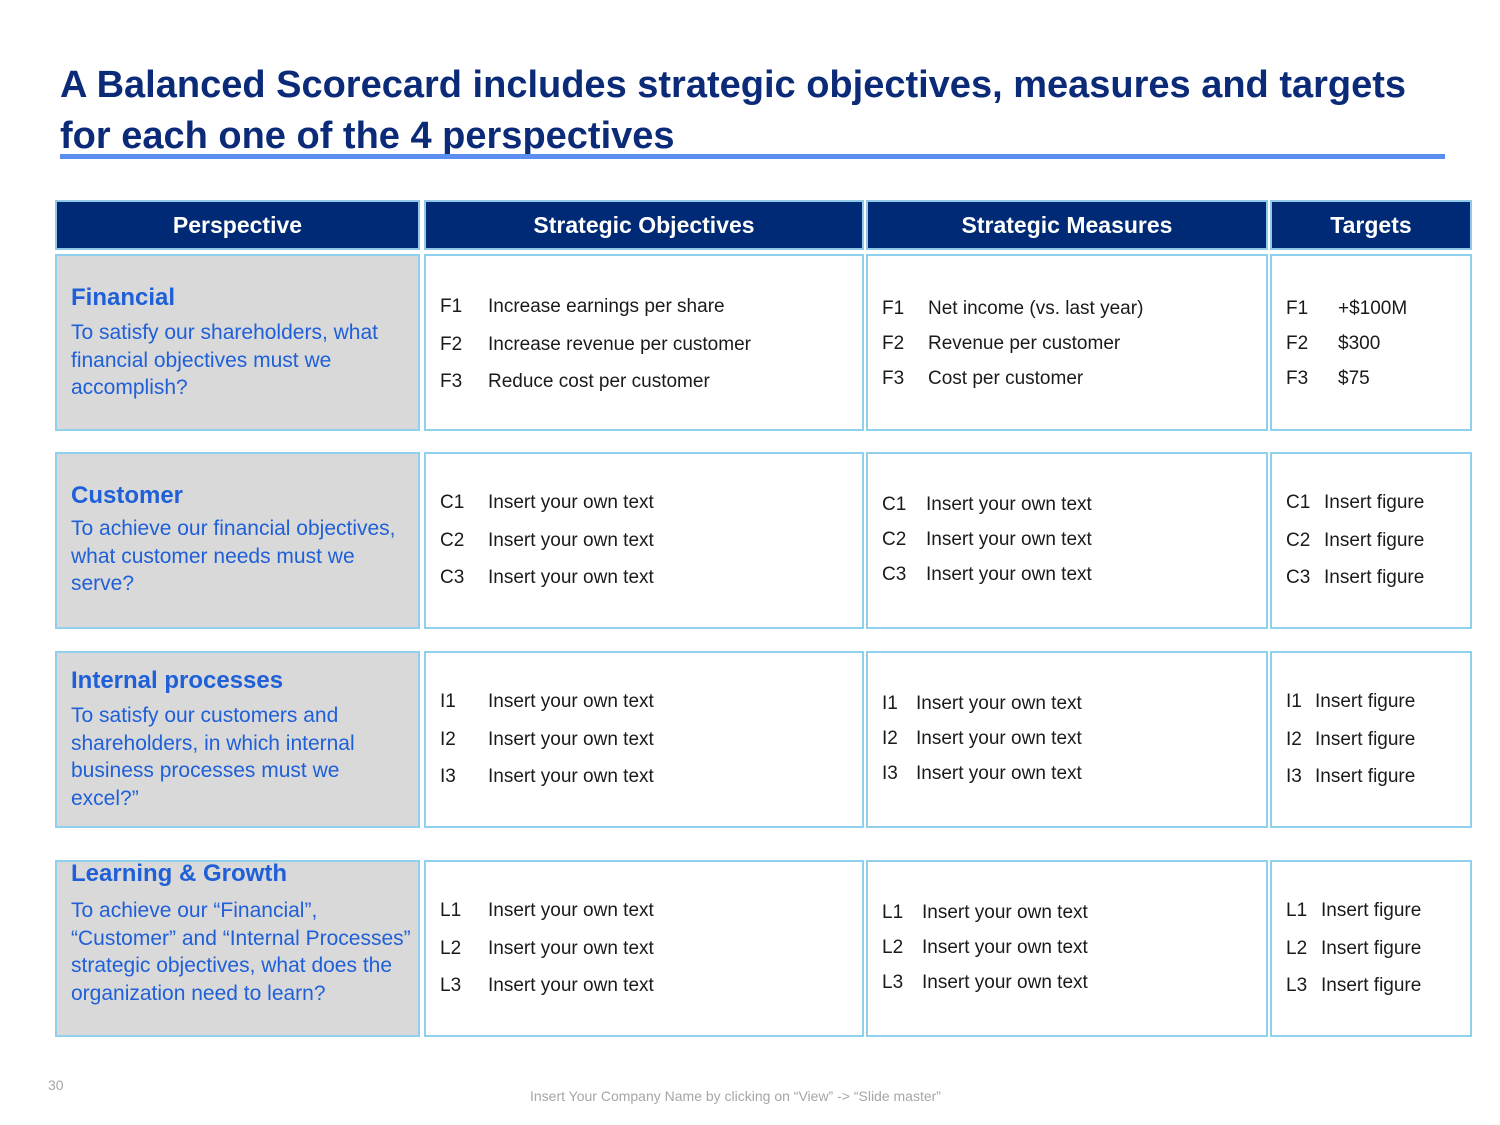  I want to click on item-text: $300, so click(1359, 343).